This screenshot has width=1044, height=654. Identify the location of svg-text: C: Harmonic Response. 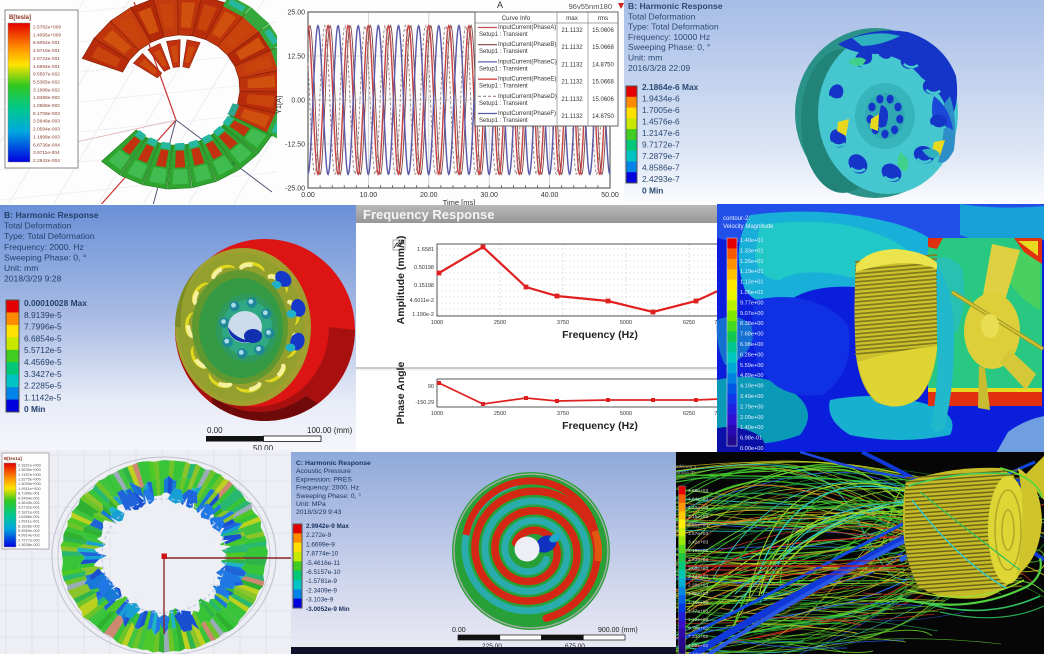
(333, 463).